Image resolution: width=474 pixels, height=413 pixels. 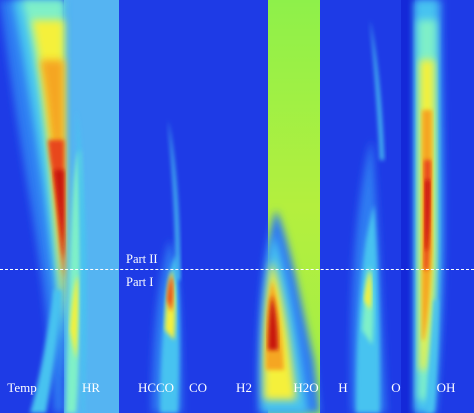 I want to click on species-label-temp: Temp, so click(x=22, y=387).